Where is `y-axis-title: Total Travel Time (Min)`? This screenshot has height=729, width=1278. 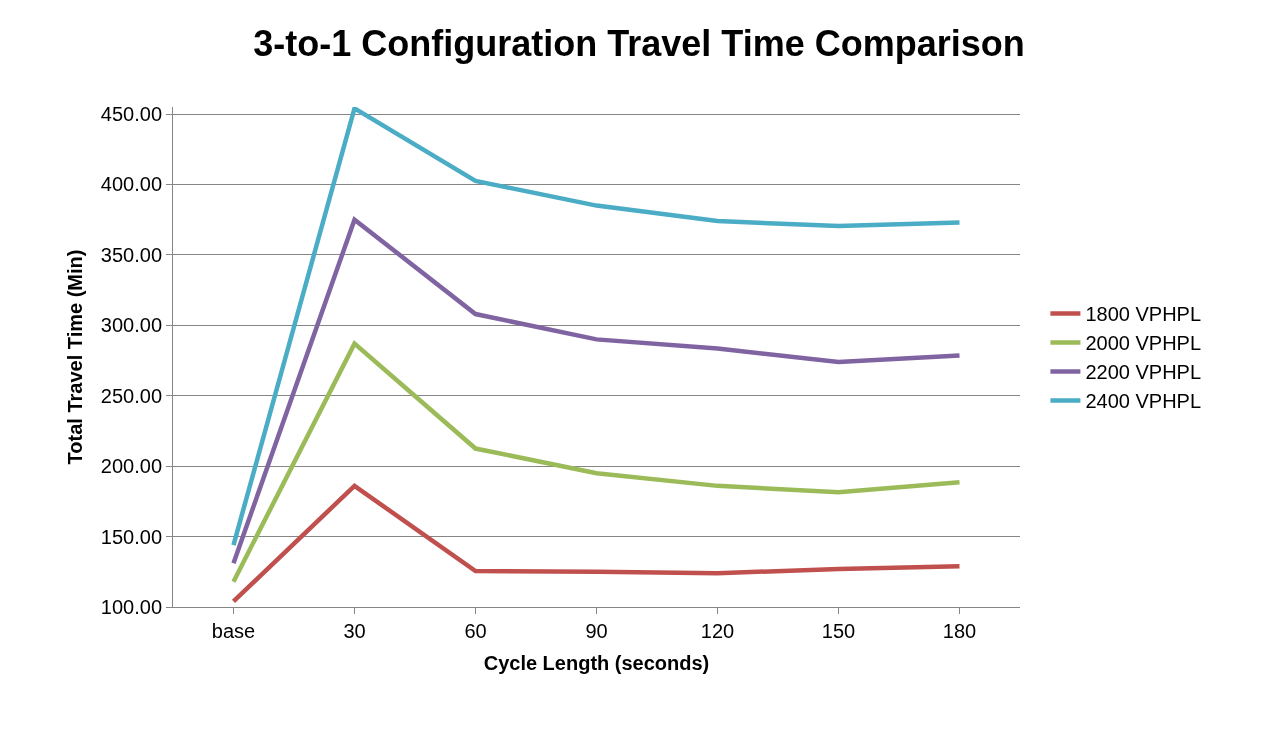
y-axis-title: Total Travel Time (Min) is located at coordinates (75, 357).